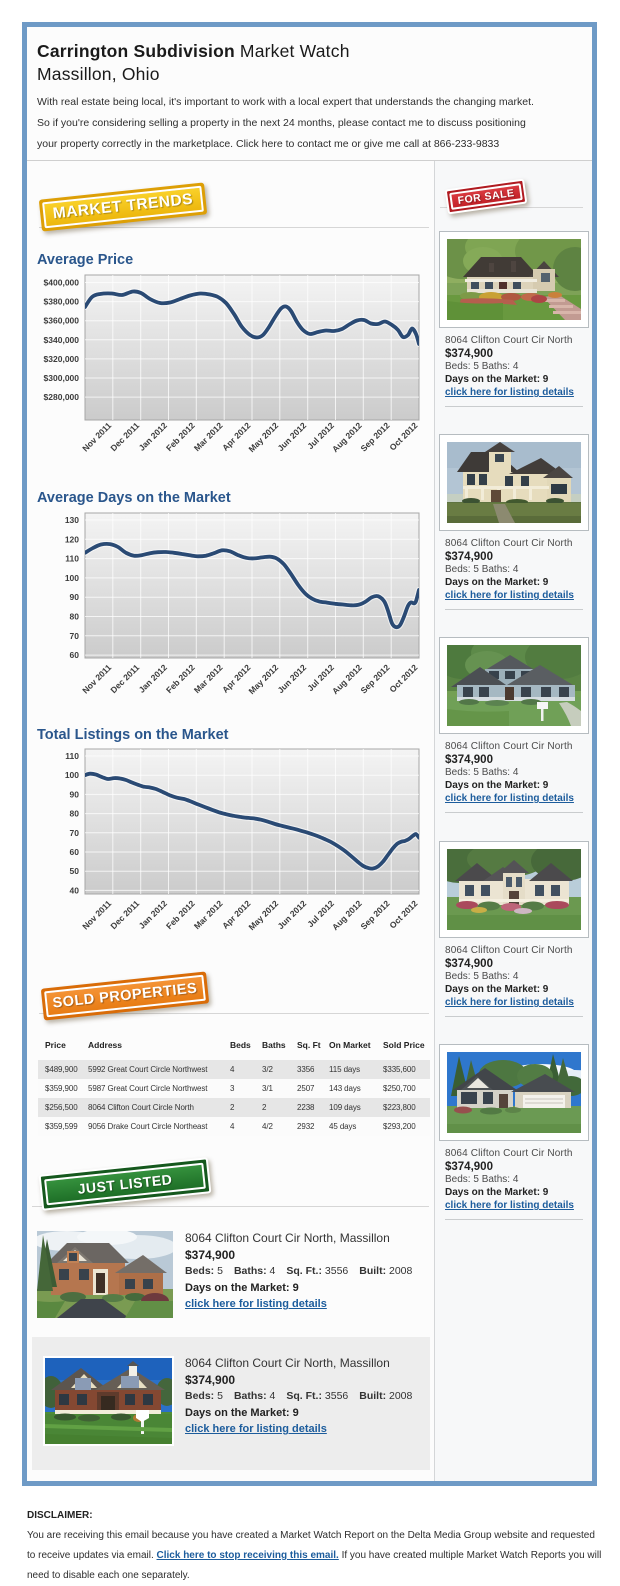  What do you see at coordinates (62, 340) in the screenshot?
I see `svg-text: $340,000` at bounding box center [62, 340].